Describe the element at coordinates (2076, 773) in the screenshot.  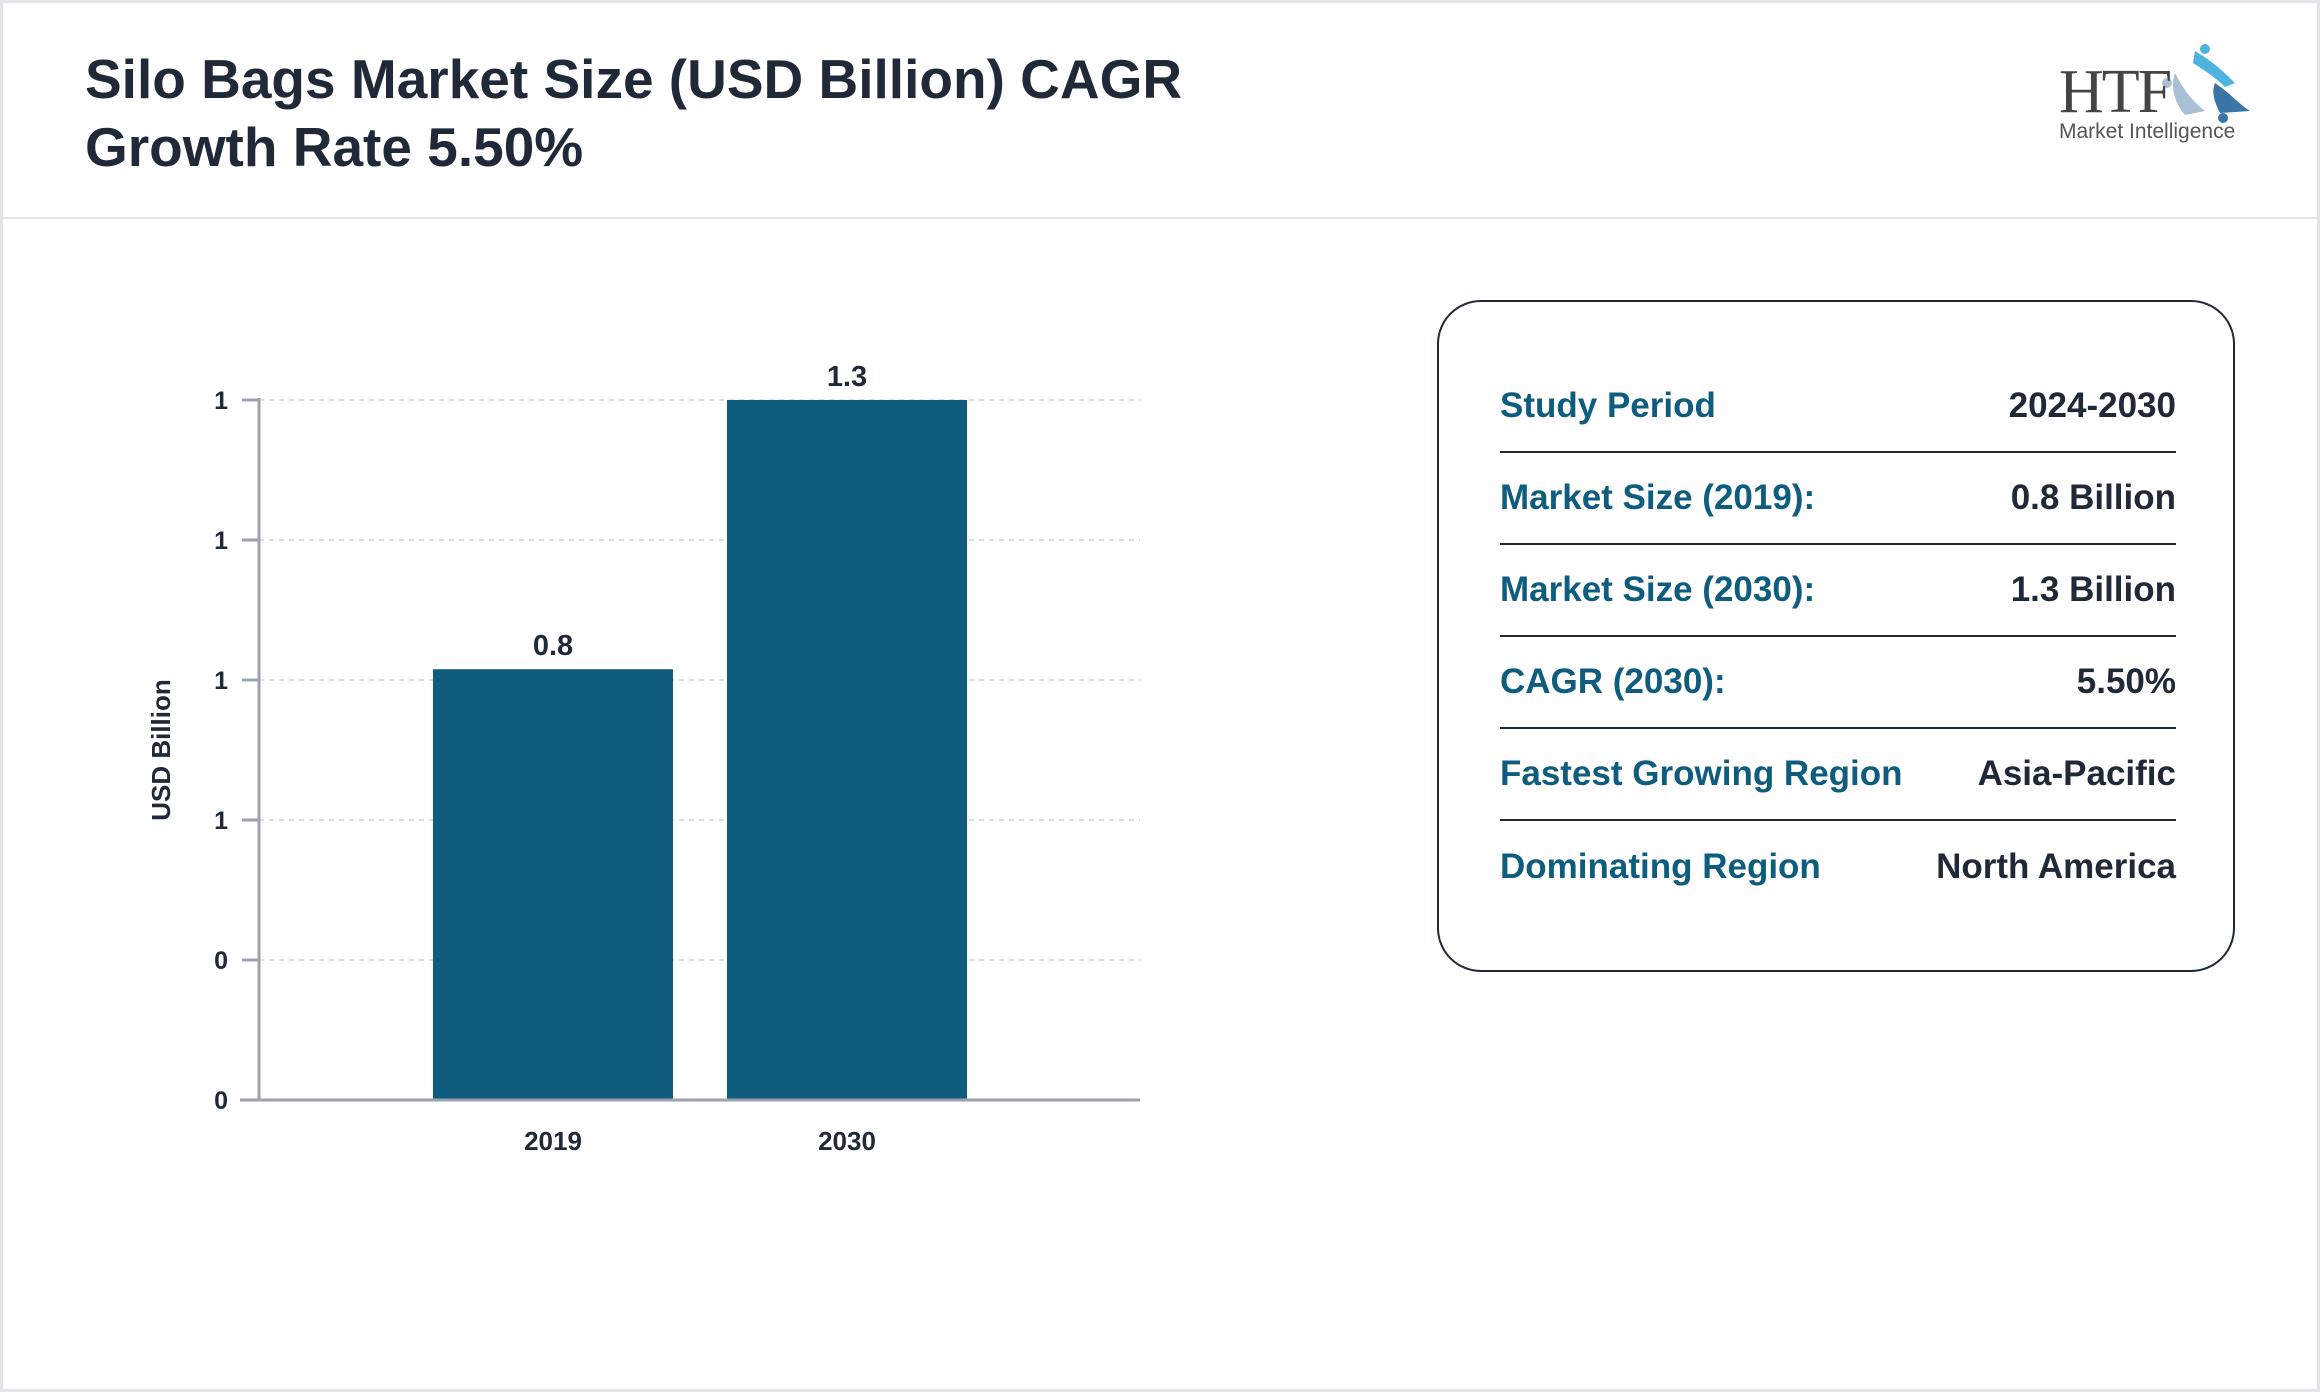
I see `summary-value: Asia-Pacific` at that location.